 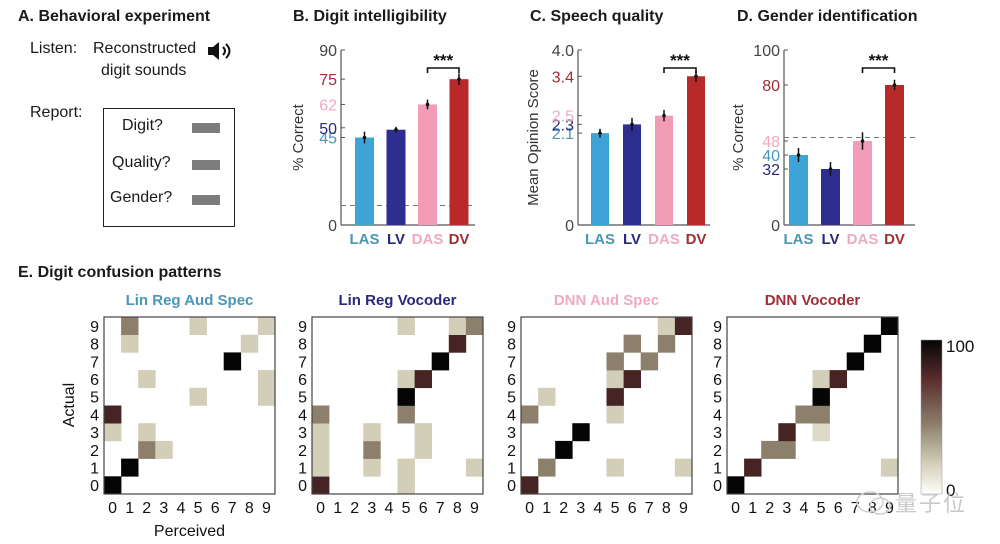 What do you see at coordinates (206, 165) in the screenshot?
I see `report-item-quality-slot` at bounding box center [206, 165].